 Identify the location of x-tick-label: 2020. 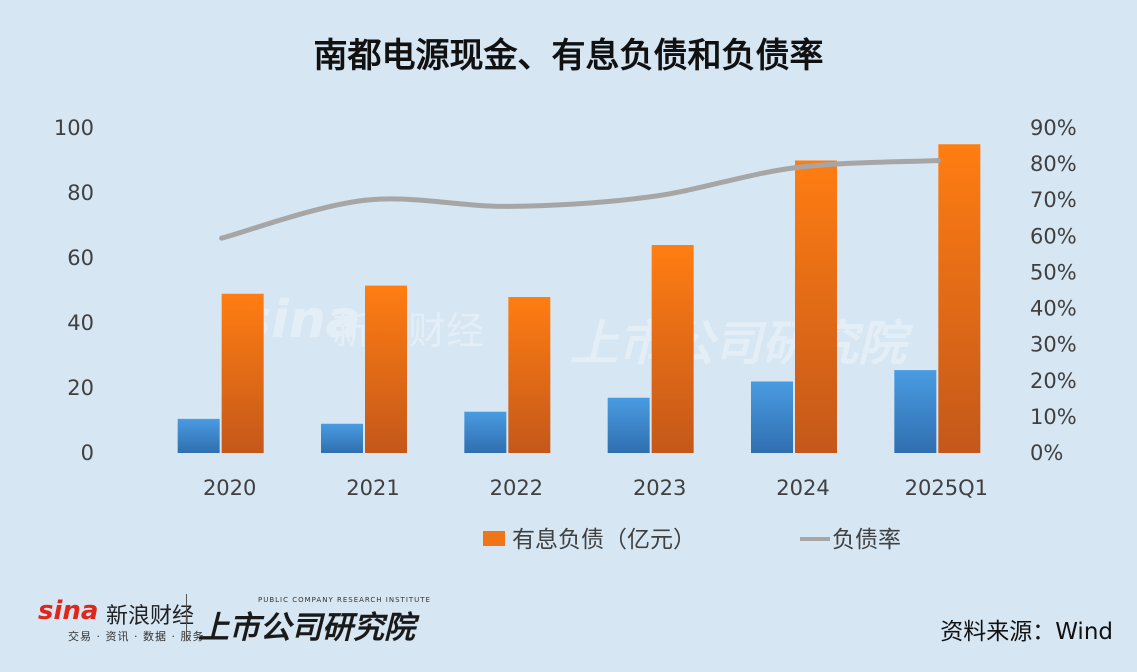
(229, 488).